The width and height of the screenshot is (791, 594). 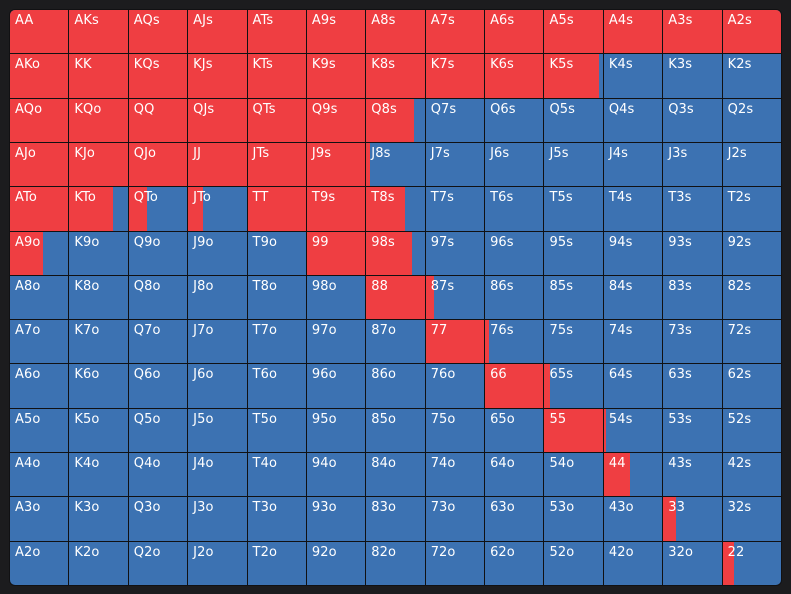 I want to click on hand-cell: 42s, so click(x=751, y=475).